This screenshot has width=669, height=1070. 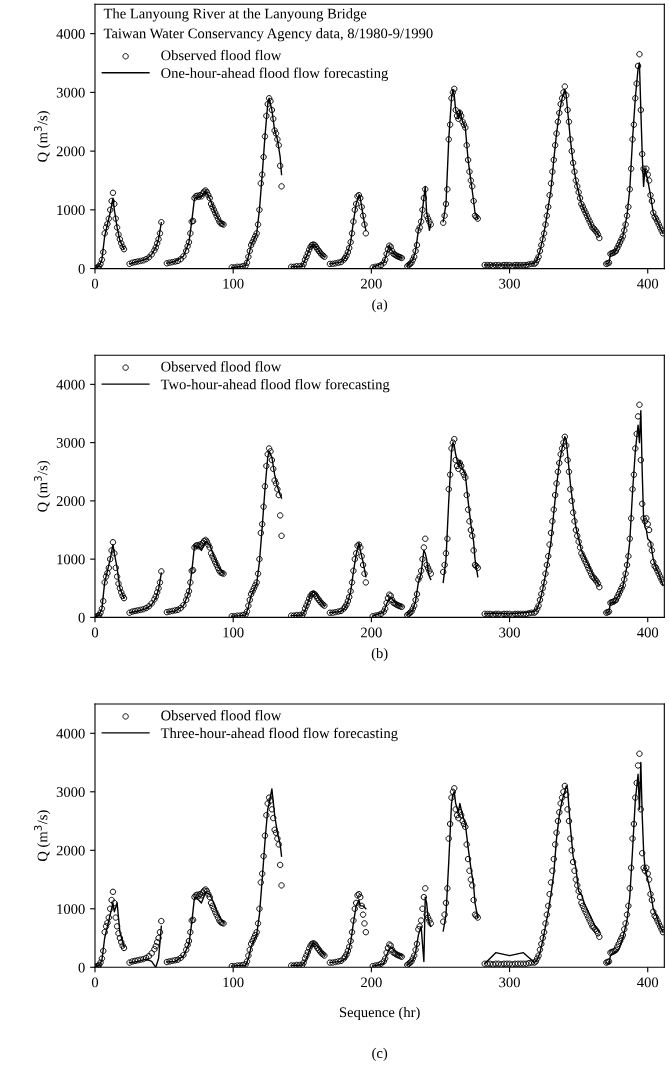 I want to click on legend-label: Two-hour-ahead flood flow forecasting, so click(x=275, y=385).